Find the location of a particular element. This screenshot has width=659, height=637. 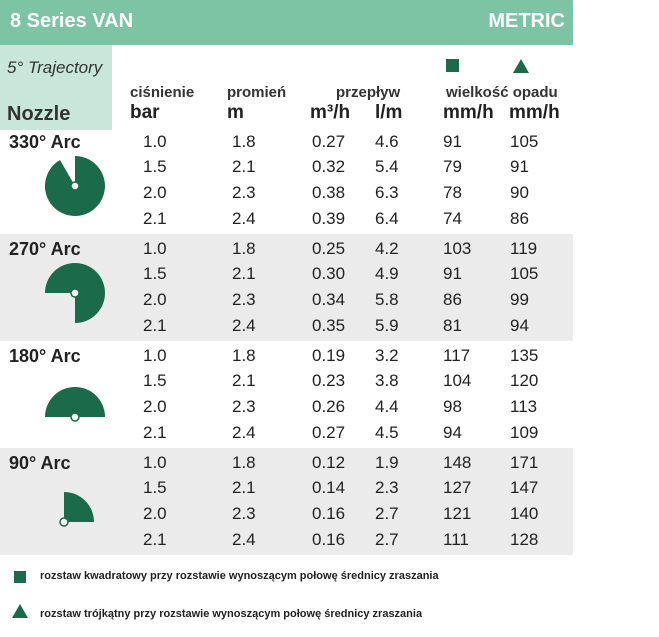

precip-square-cell: 117 is located at coordinates (457, 355).